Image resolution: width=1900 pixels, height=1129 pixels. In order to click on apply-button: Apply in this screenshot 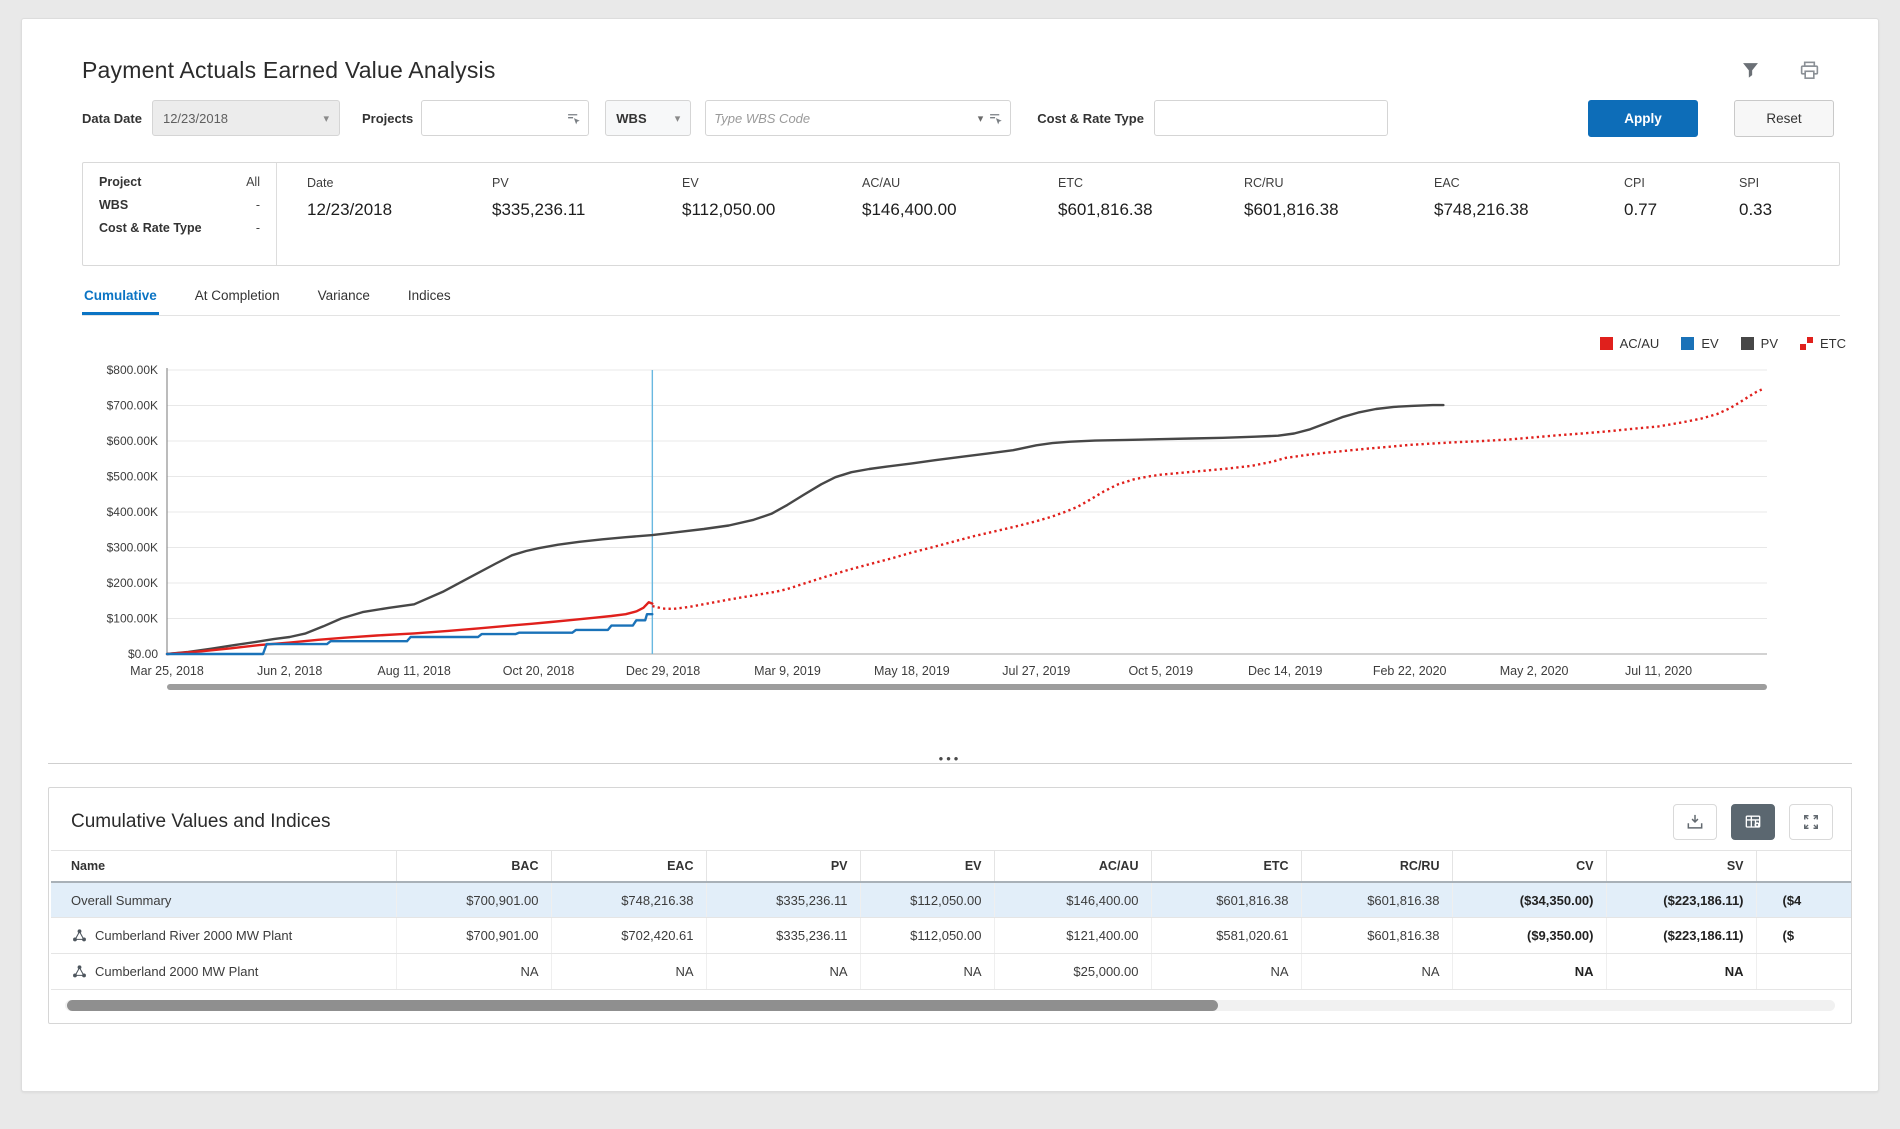, I will do `click(1643, 118)`.